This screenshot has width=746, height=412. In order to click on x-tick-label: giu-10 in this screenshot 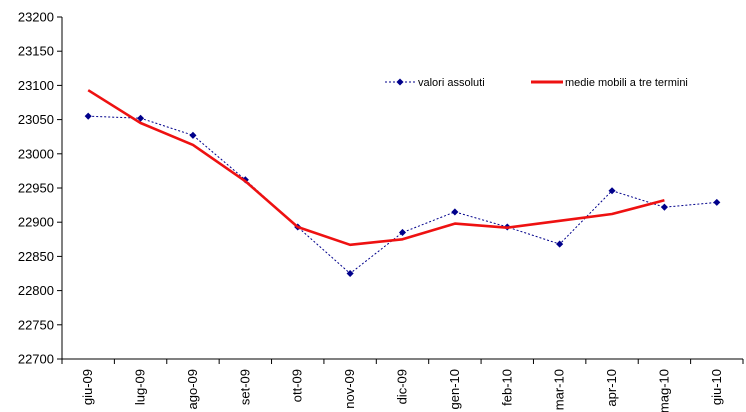, I will do `click(716, 387)`.